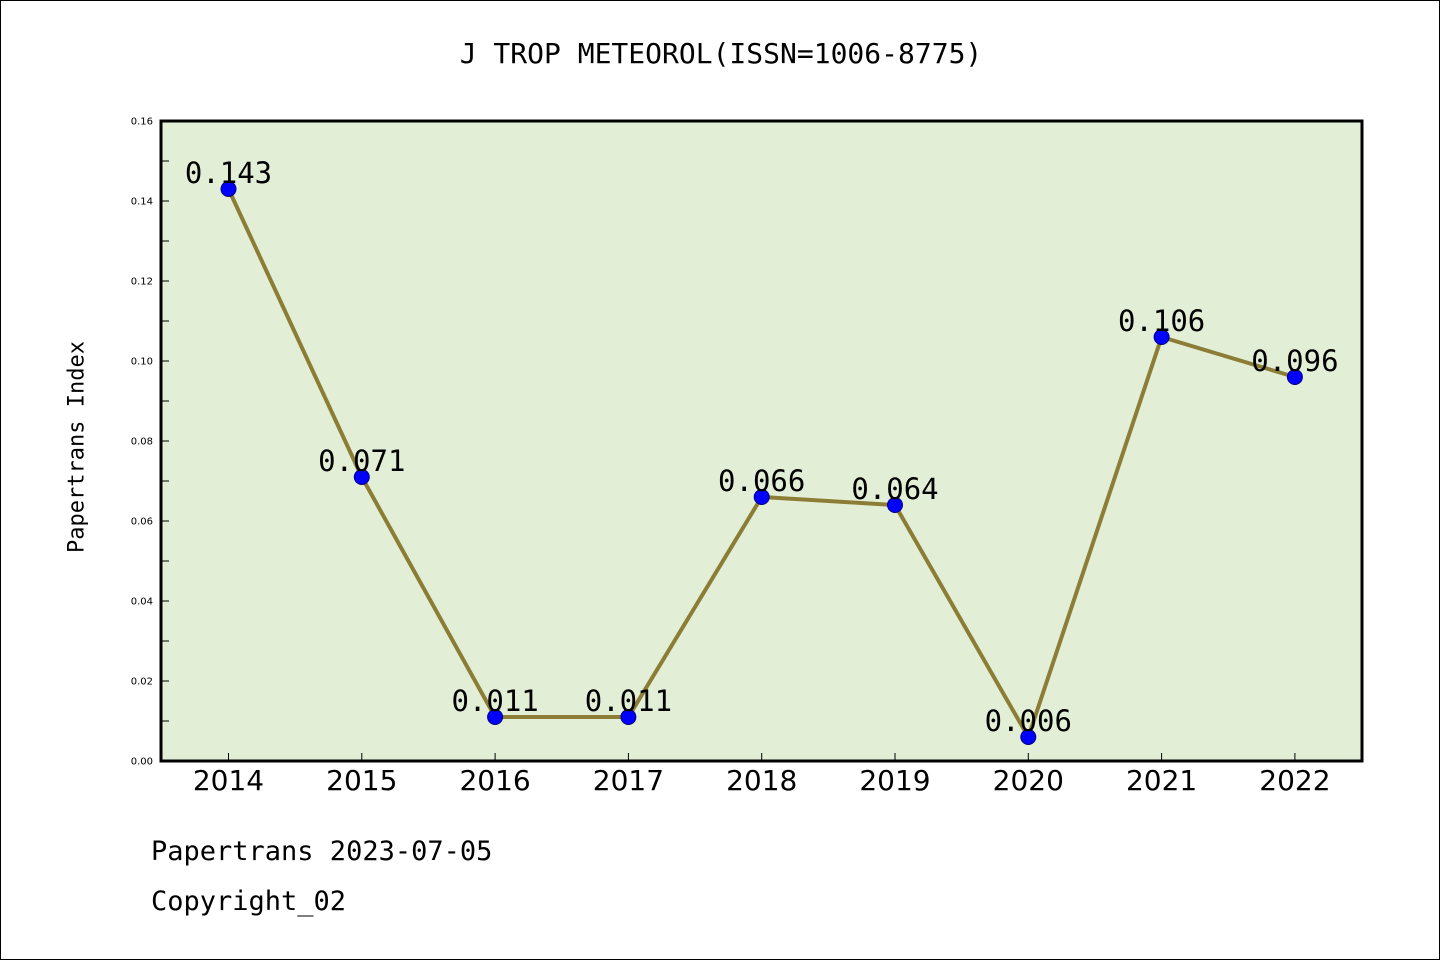 The width and height of the screenshot is (1440, 960). Describe the element at coordinates (361, 780) in the screenshot. I see `x-tick-label: 2015` at that location.